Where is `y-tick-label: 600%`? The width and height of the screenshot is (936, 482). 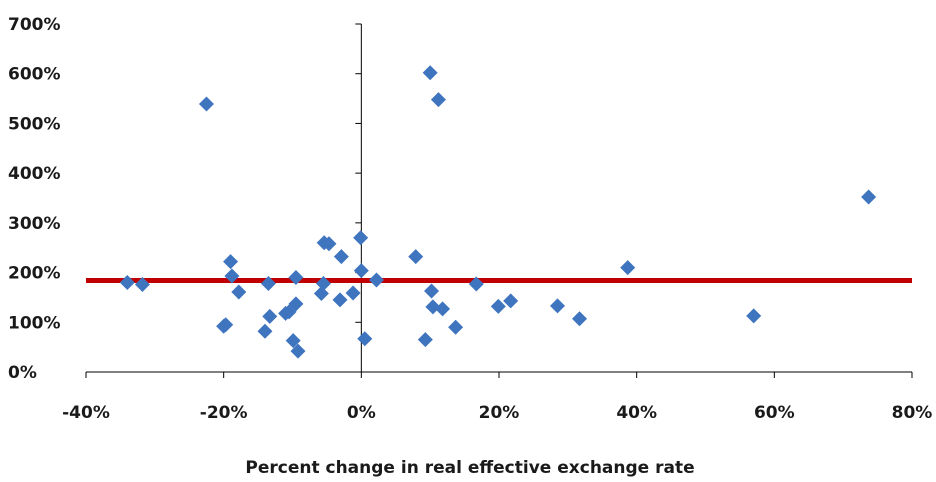 y-tick-label: 600% is located at coordinates (34, 75).